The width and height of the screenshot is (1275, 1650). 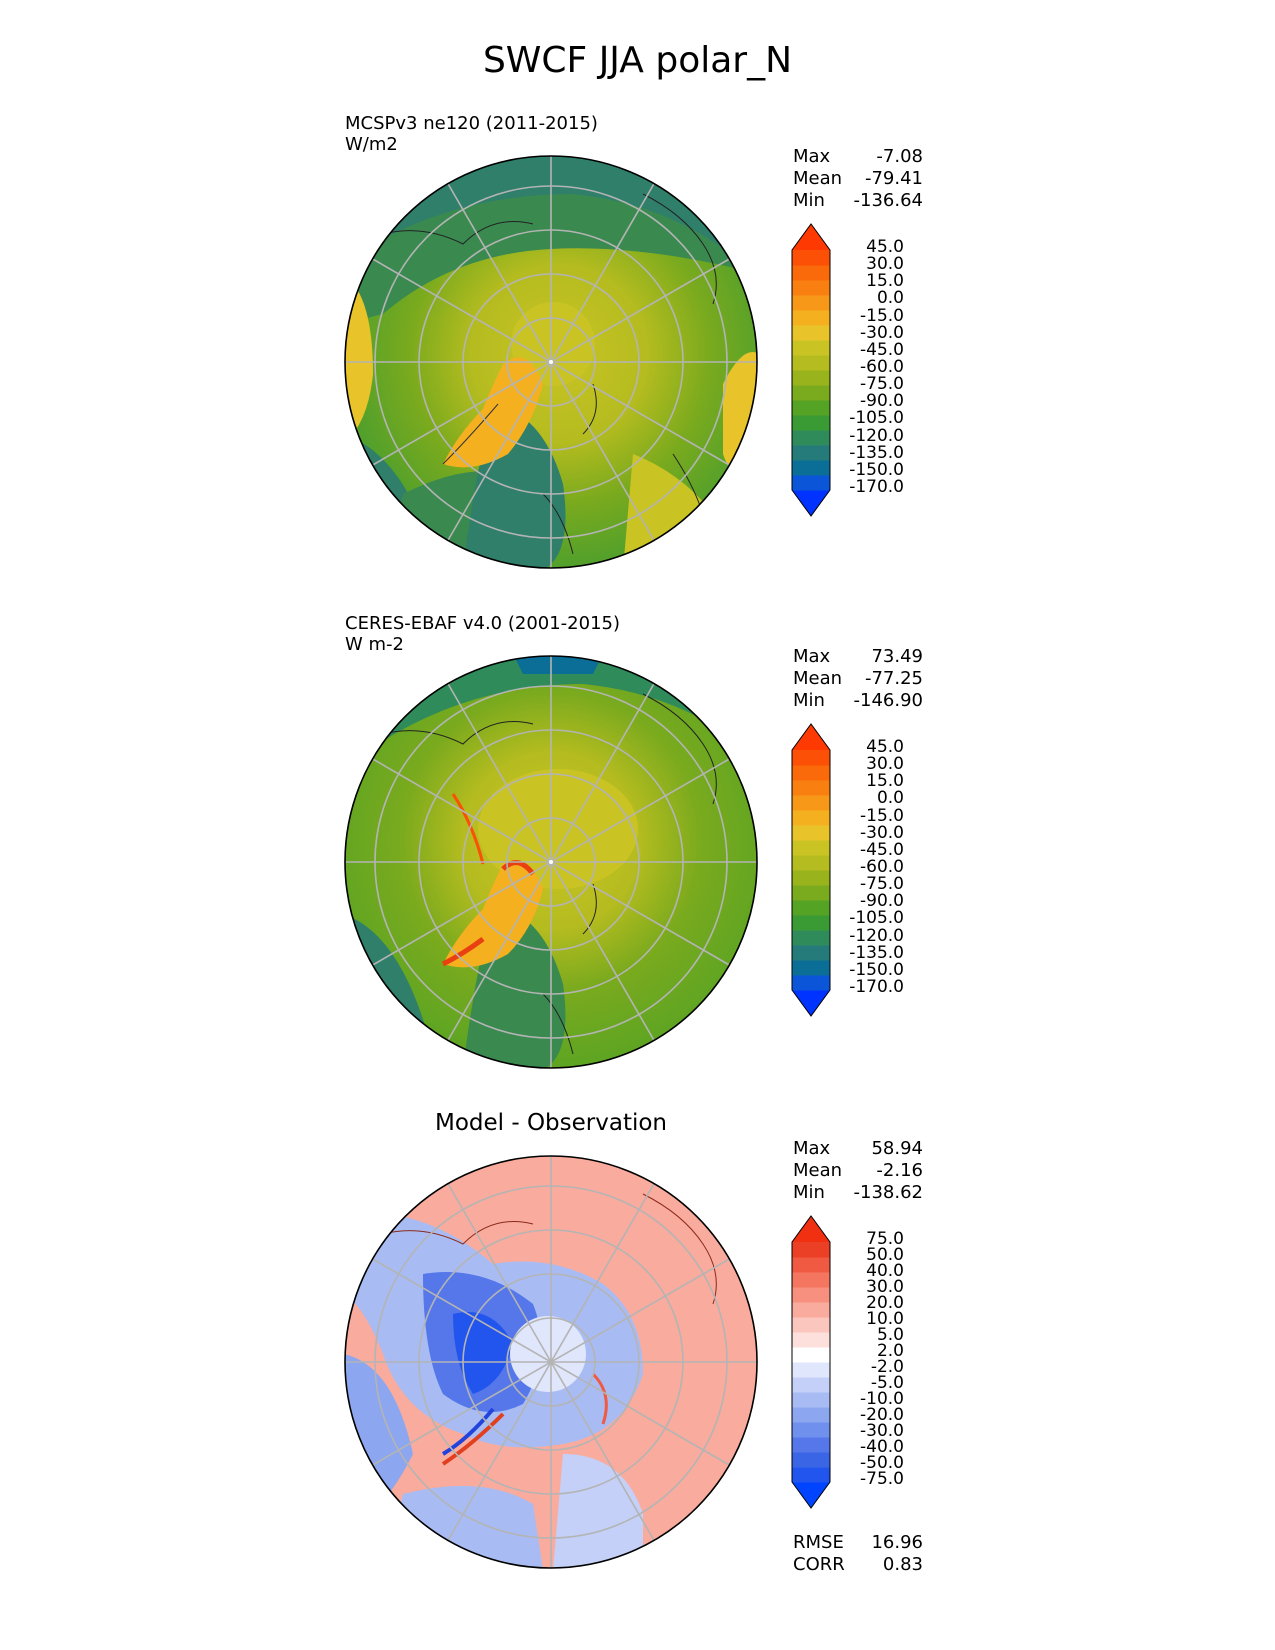 What do you see at coordinates (897, 1542) in the screenshot?
I see `rmse-value: 16.96` at bounding box center [897, 1542].